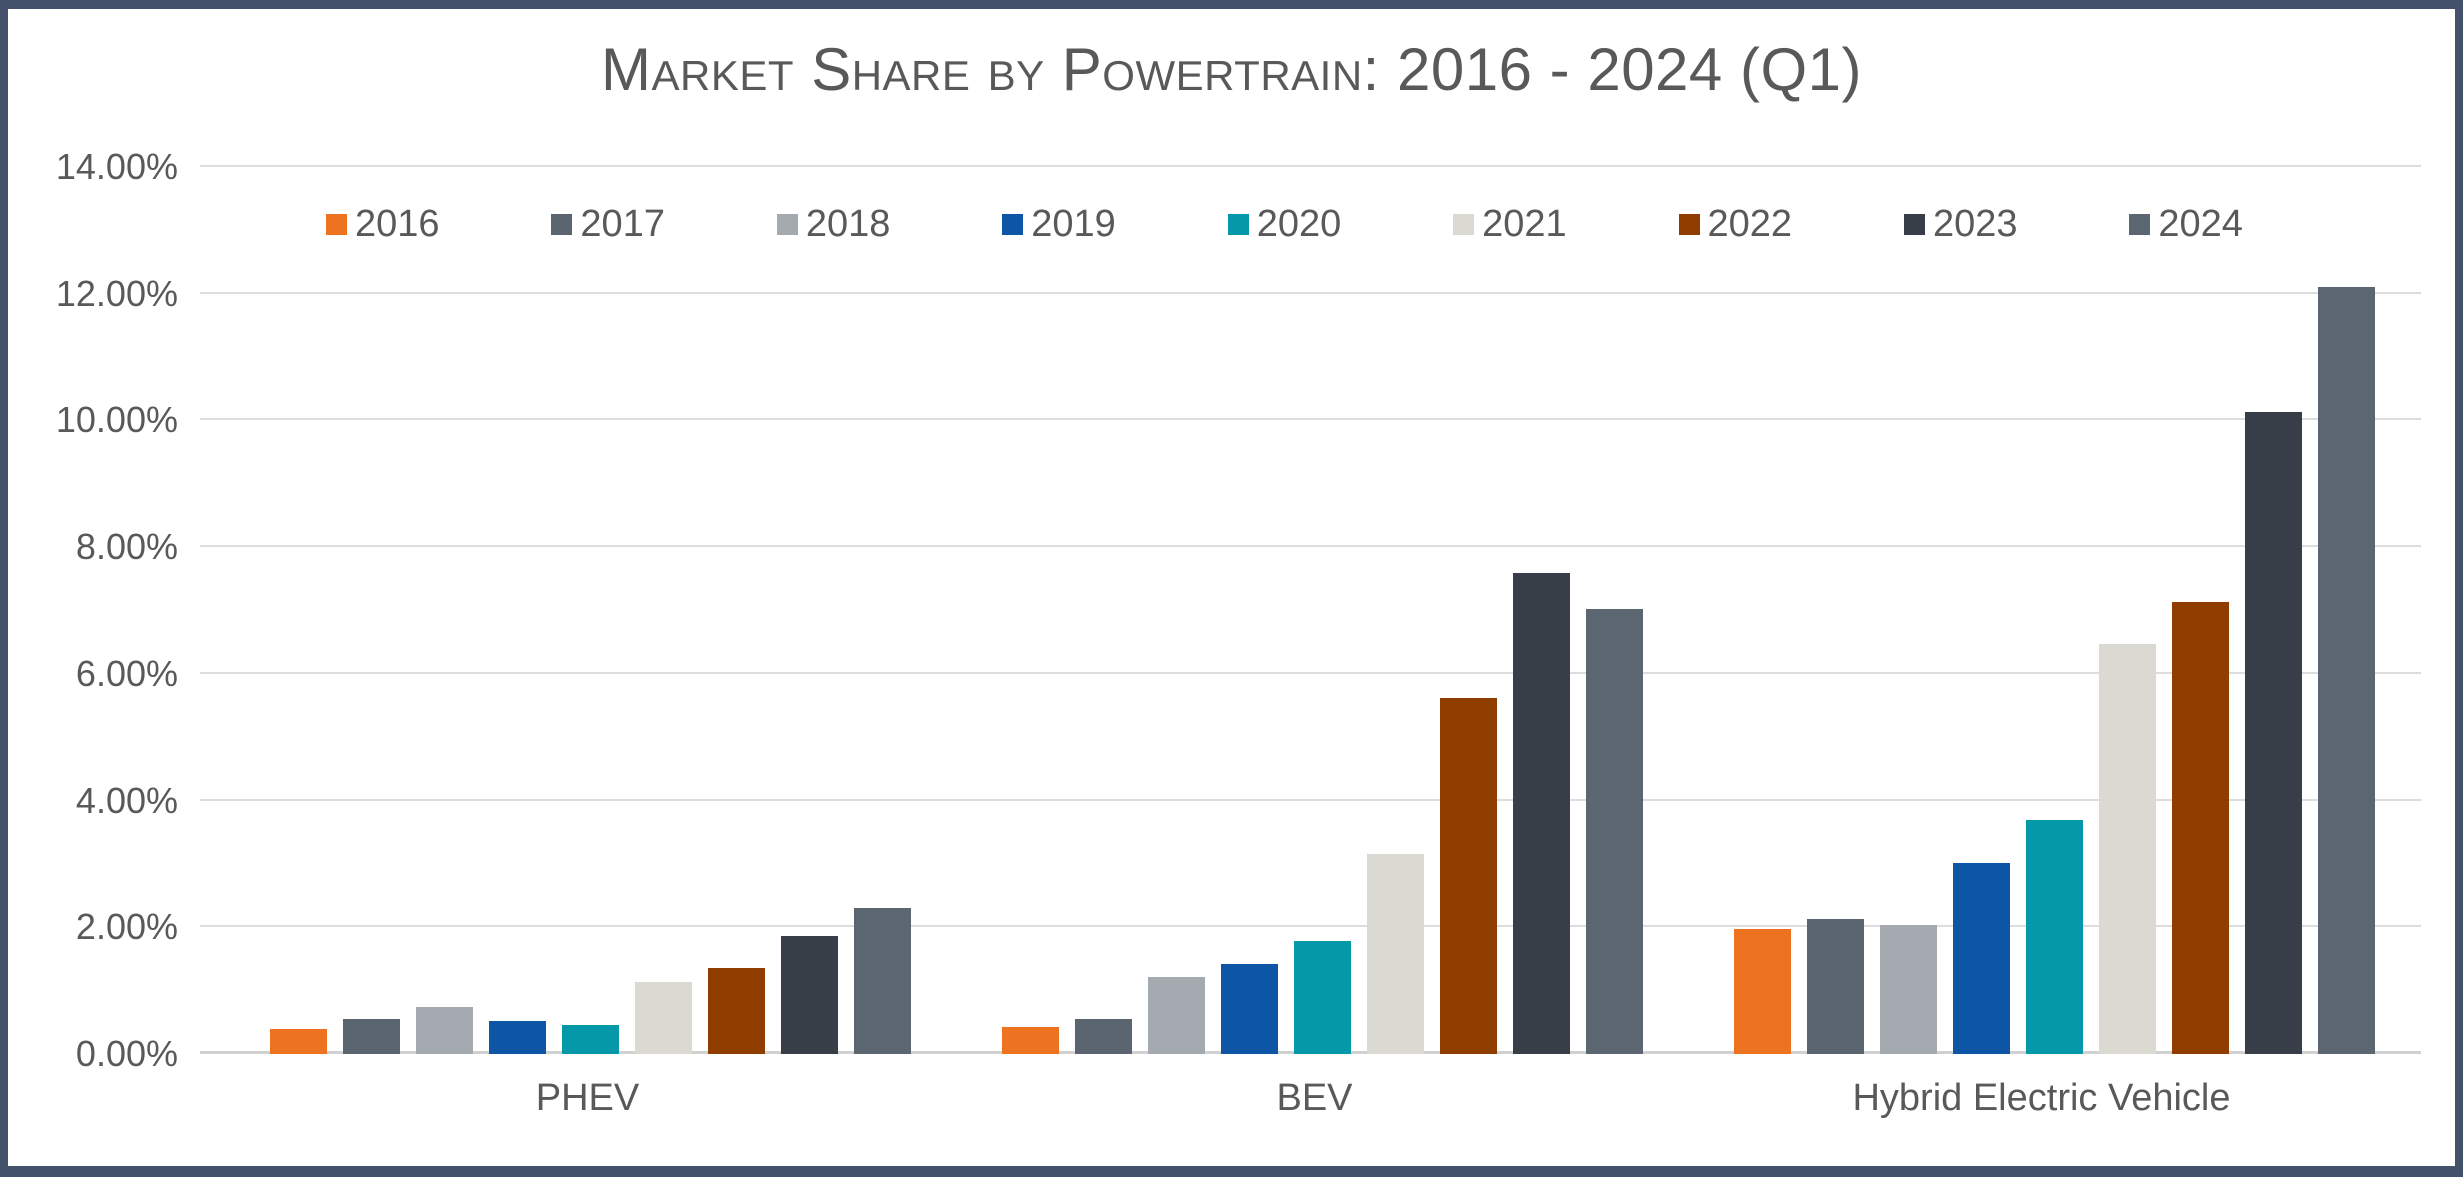  What do you see at coordinates (371, 1036) in the screenshot?
I see `bar-2017-PHEV` at bounding box center [371, 1036].